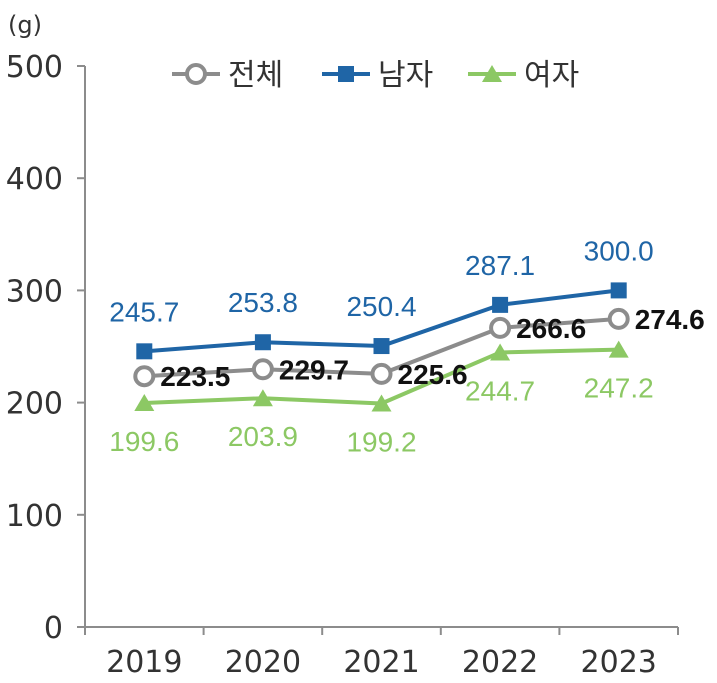 Image resolution: width=717 pixels, height=683 pixels. Describe the element at coordinates (34, 291) in the screenshot. I see `y-tick-label: 300` at that location.